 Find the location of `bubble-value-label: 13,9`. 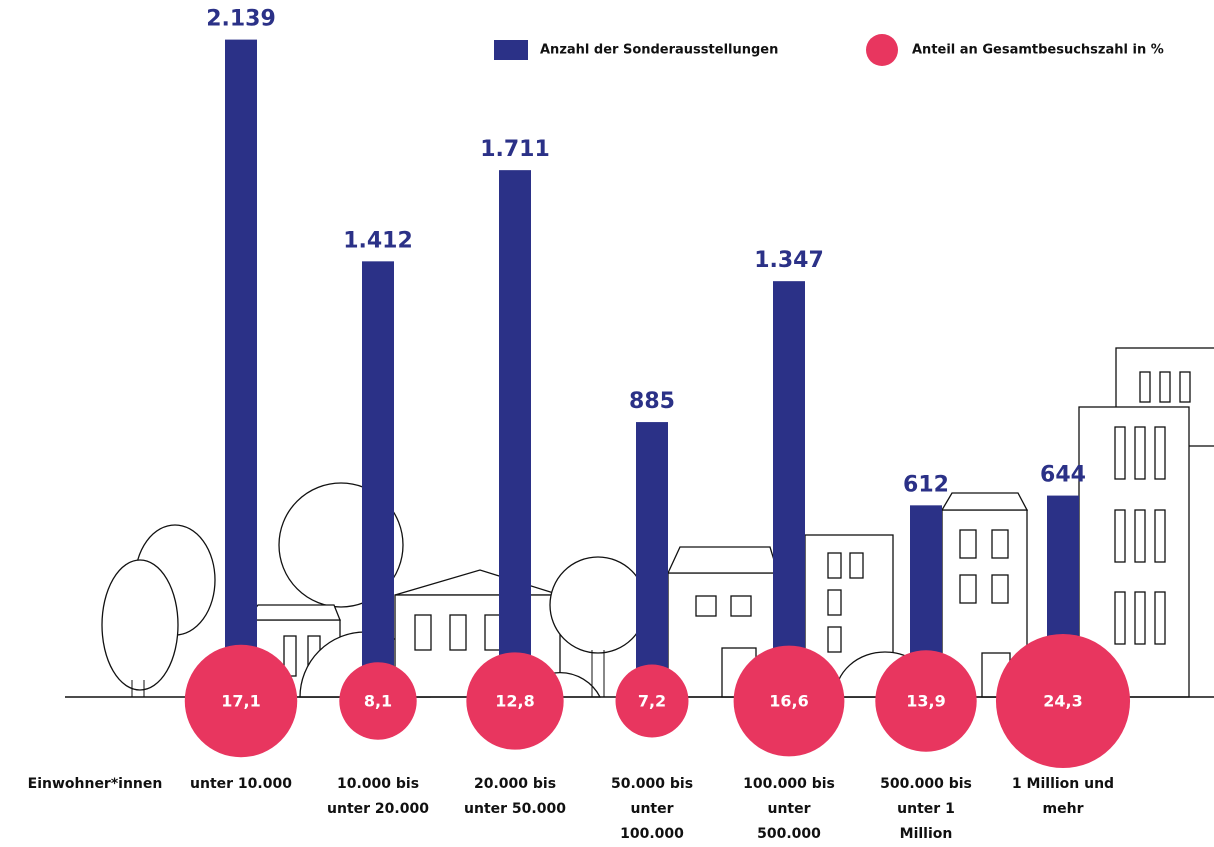

bubble-value-label: 13,9 is located at coordinates (925, 701).